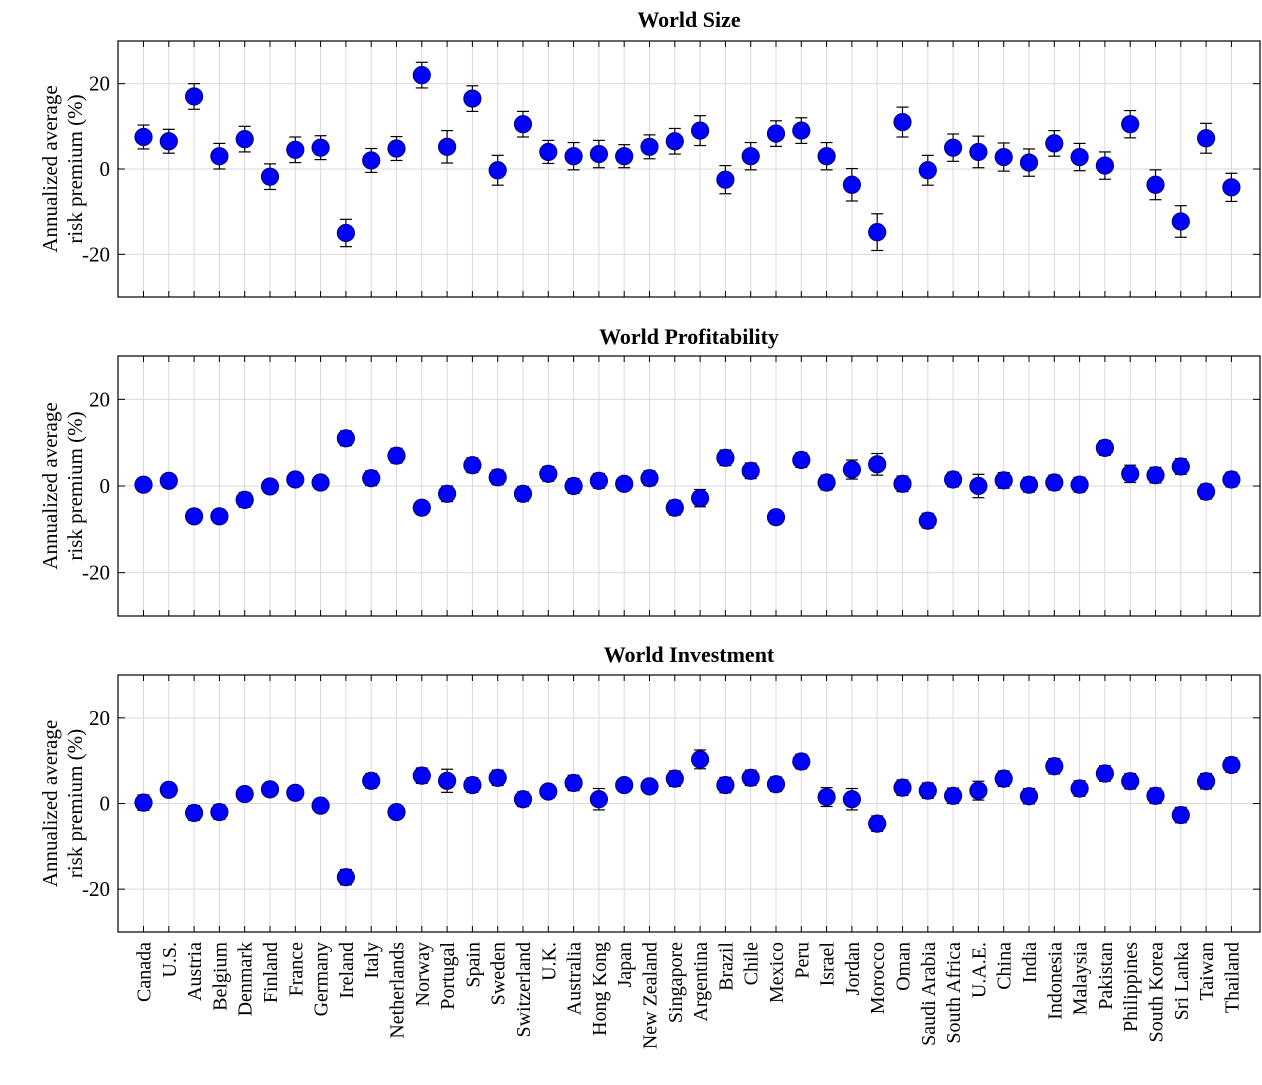 This screenshot has height=1085, width=1262. Describe the element at coordinates (689, 654) in the screenshot. I see `panel-title: World Investment` at that location.